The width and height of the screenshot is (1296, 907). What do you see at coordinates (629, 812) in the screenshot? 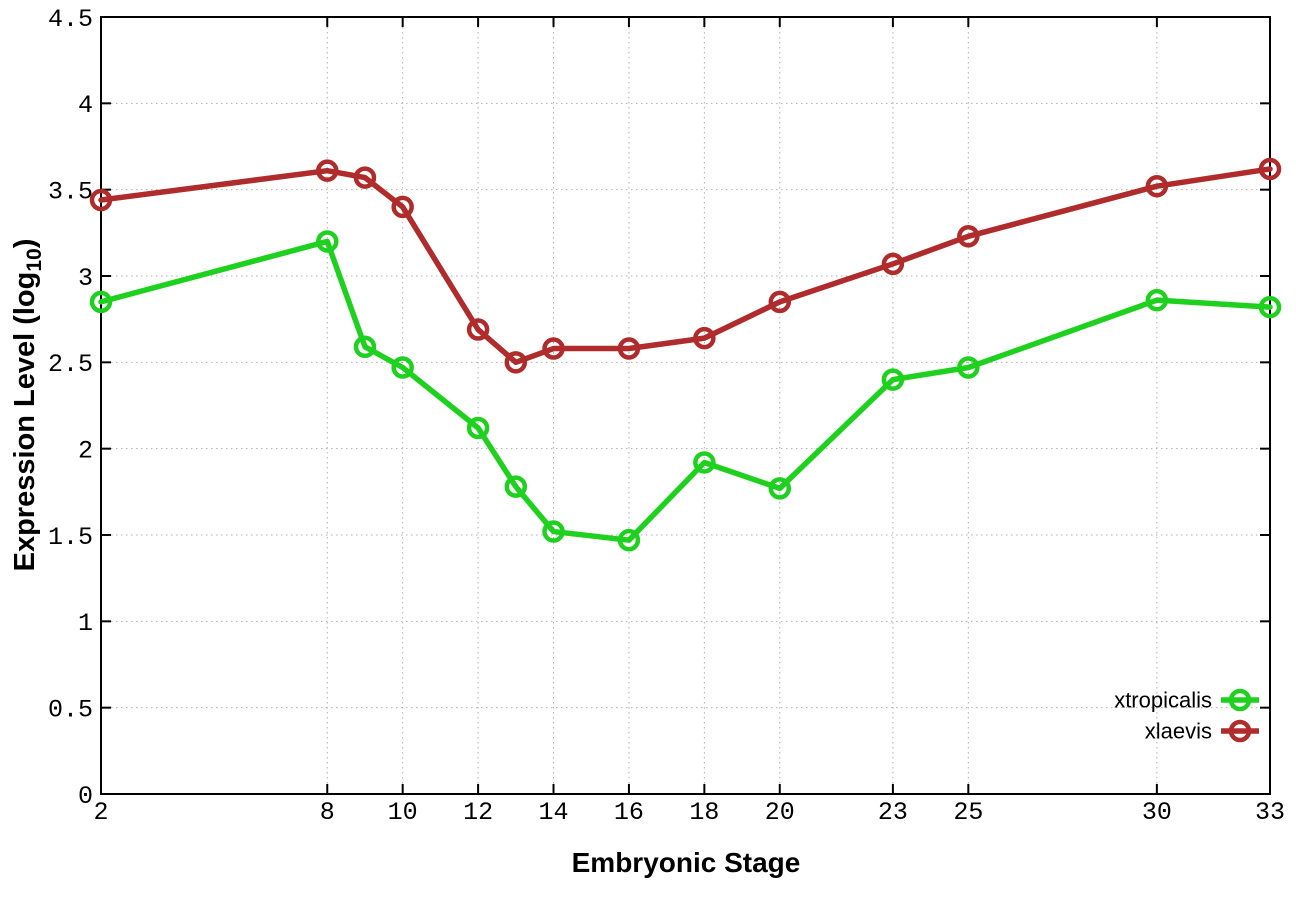
I see `x-tick-label: 16` at bounding box center [629, 812].